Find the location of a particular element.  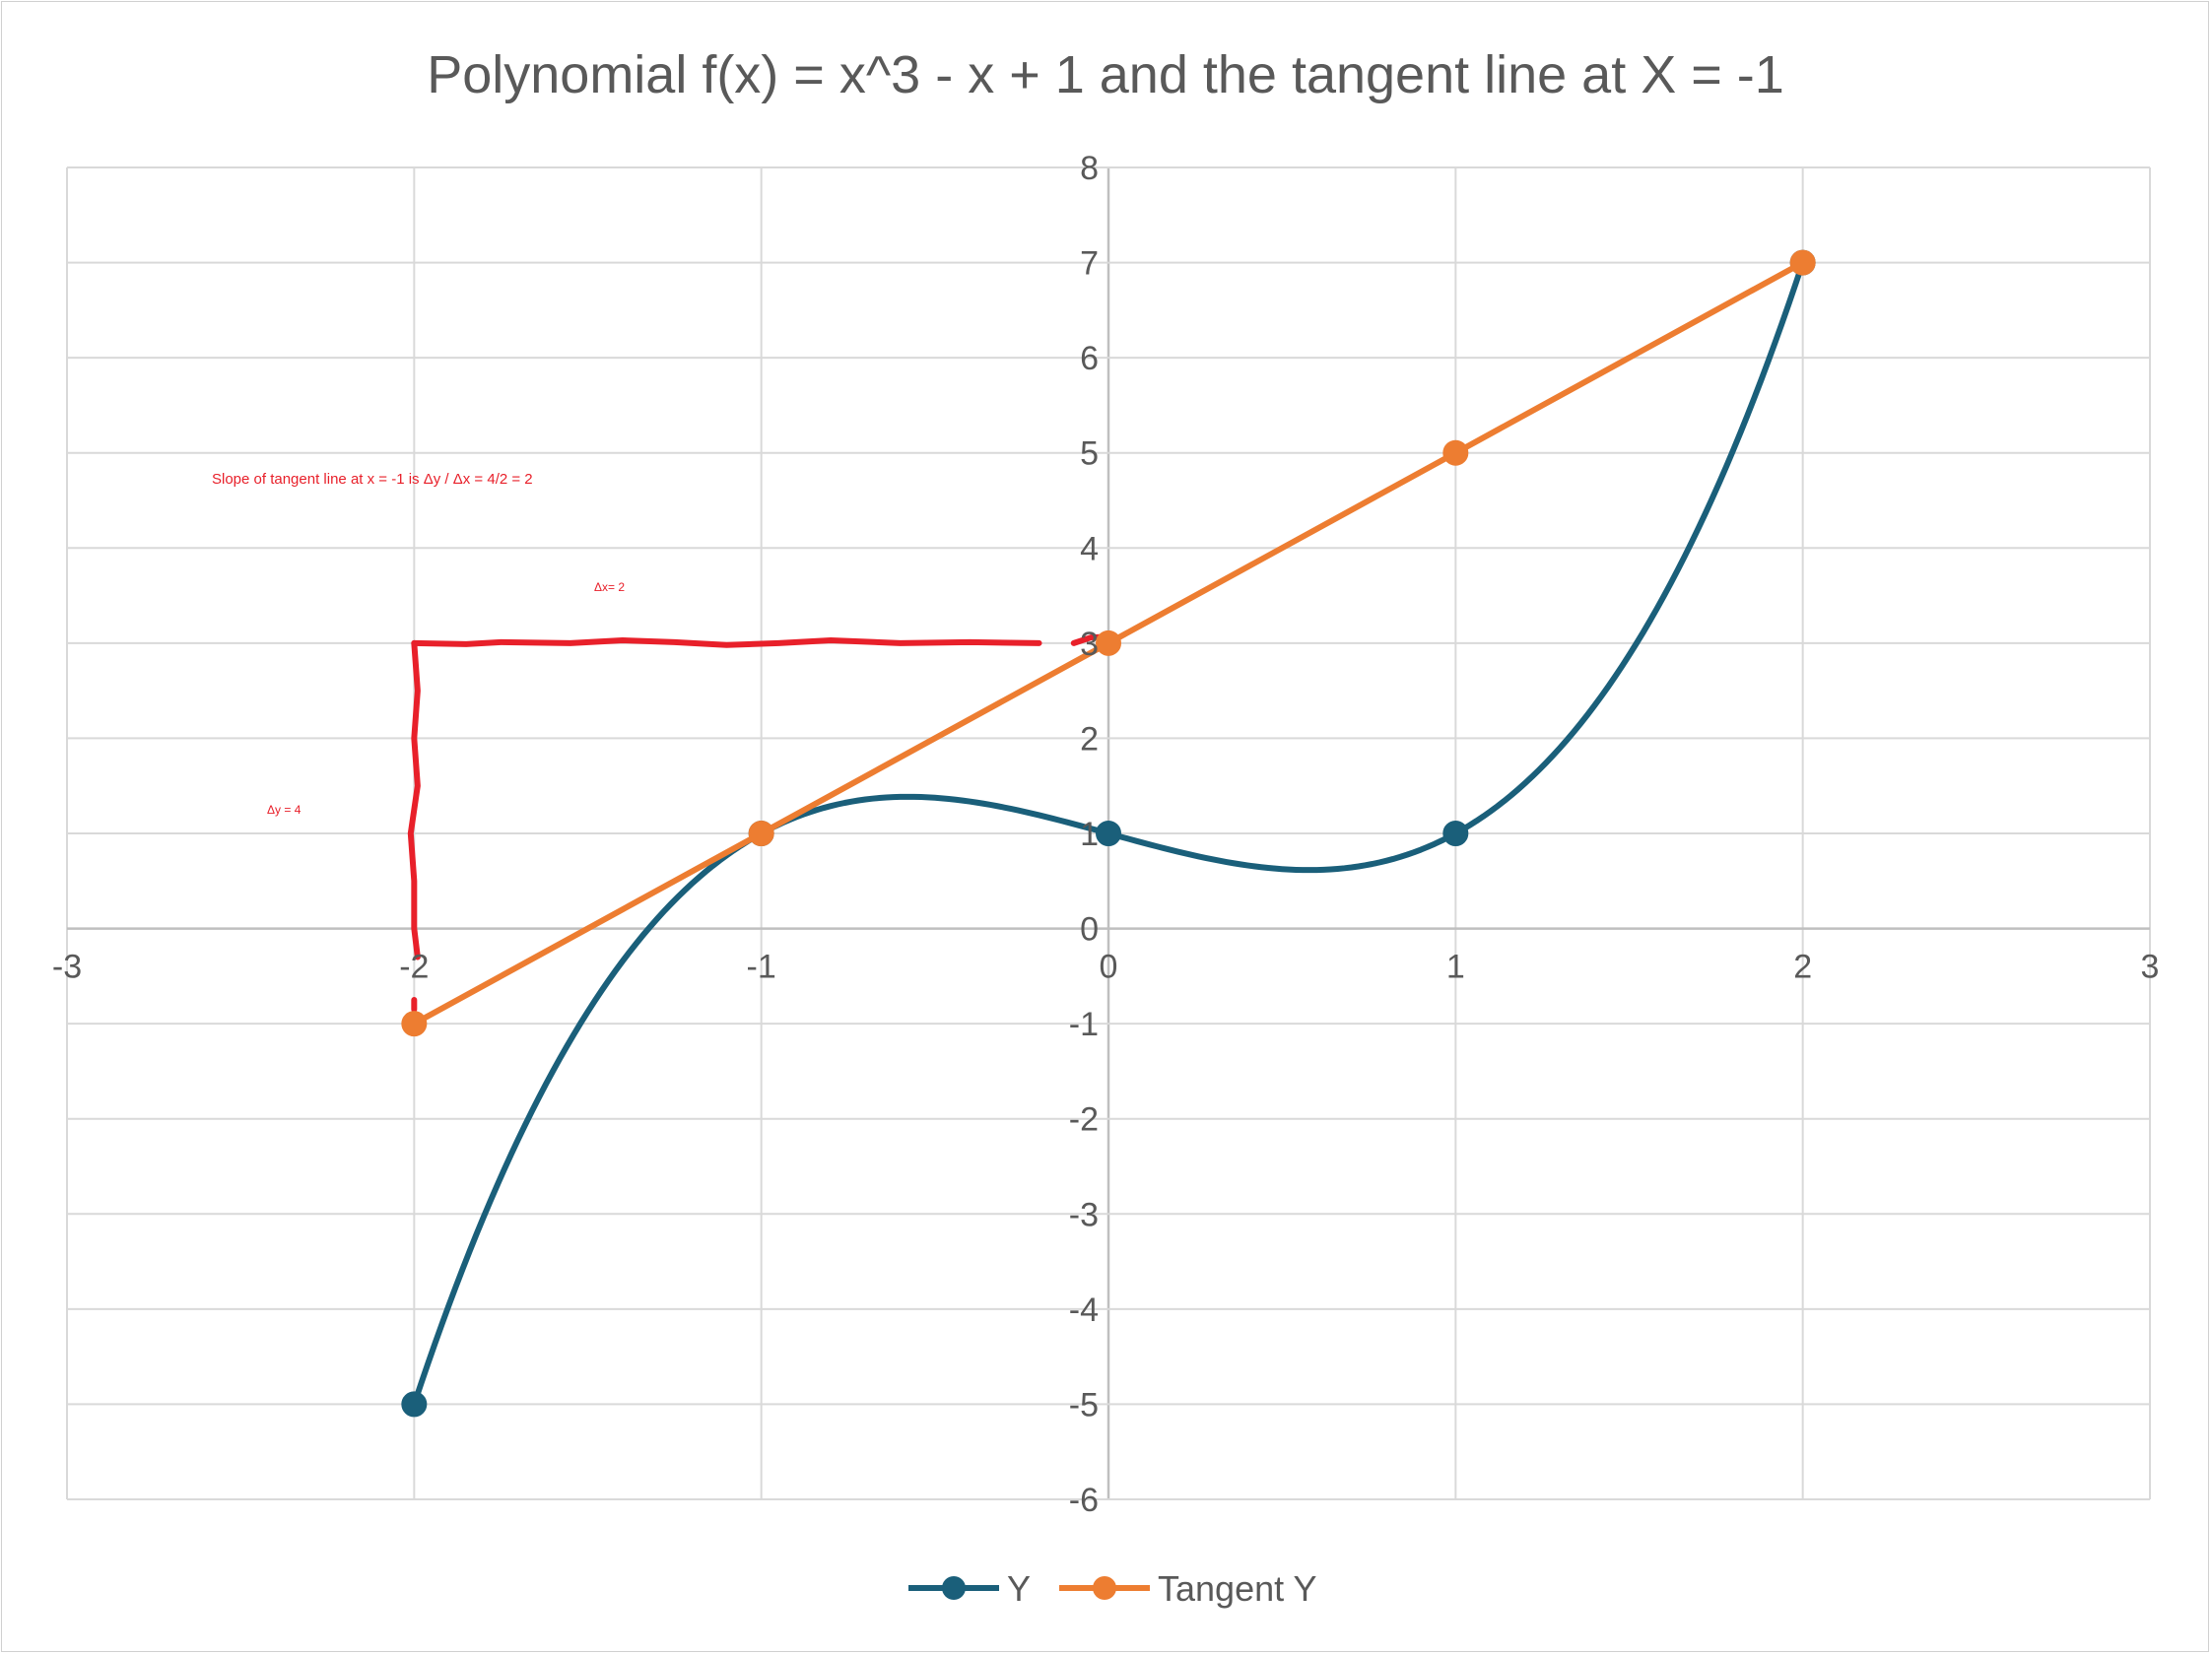

legend-item: Tangent Y is located at coordinates (1187, 1588).